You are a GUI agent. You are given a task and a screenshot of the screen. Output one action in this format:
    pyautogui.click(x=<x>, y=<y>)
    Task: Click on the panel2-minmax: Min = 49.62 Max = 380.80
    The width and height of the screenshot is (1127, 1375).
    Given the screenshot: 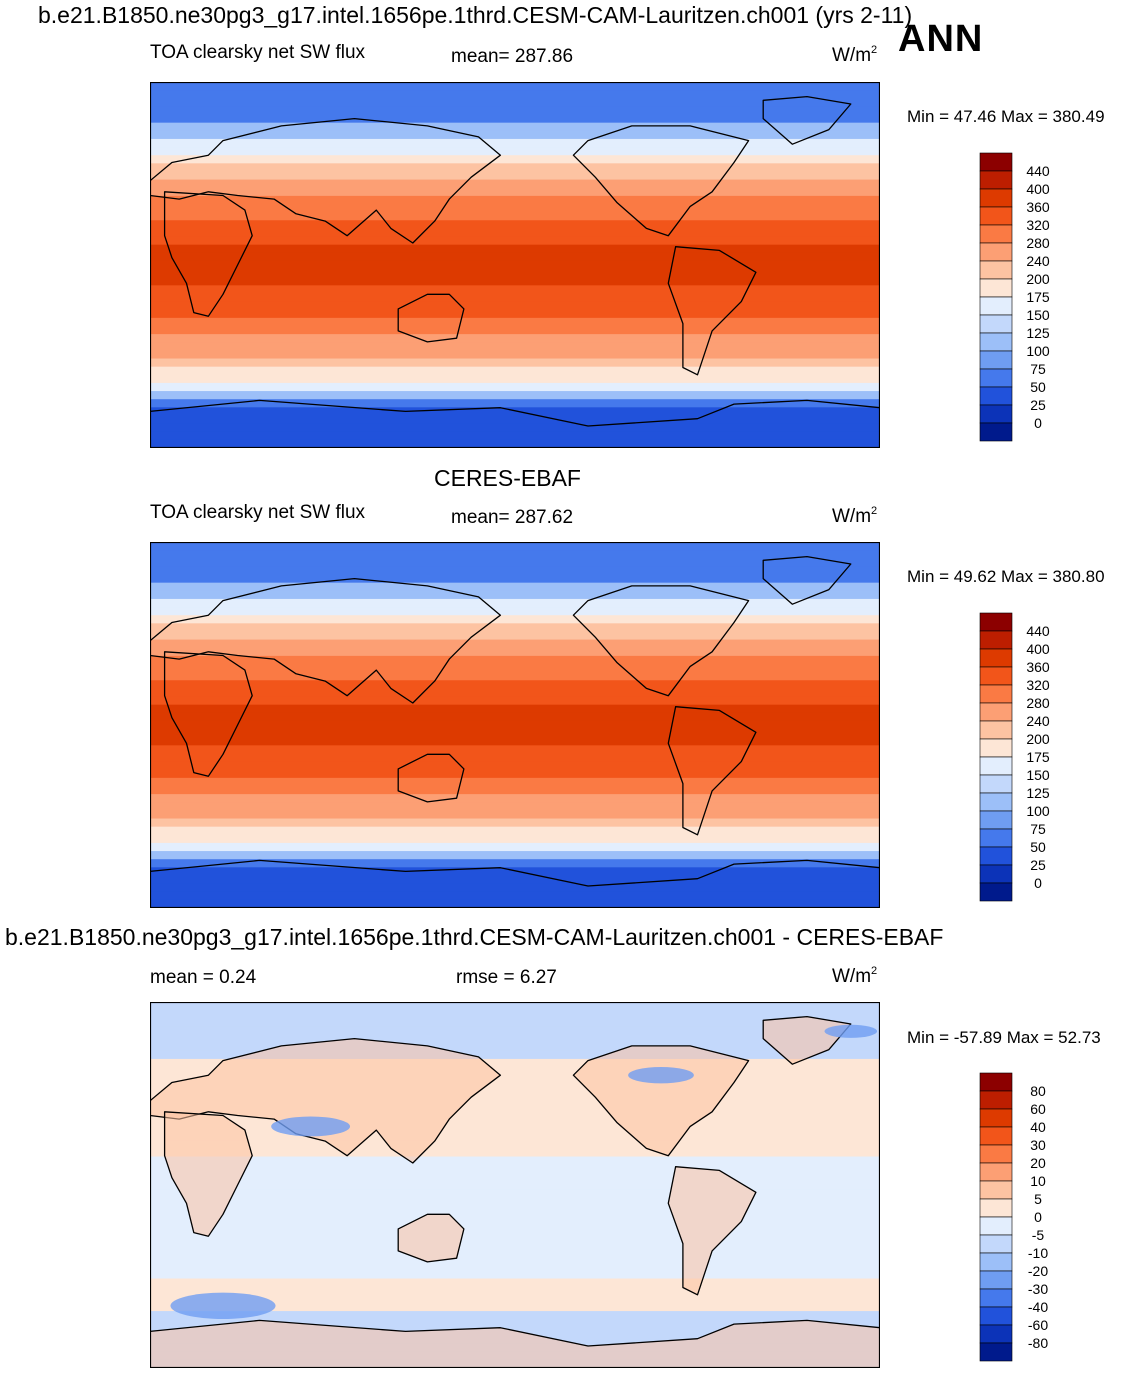 What is the action you would take?
    pyautogui.click(x=1006, y=576)
    